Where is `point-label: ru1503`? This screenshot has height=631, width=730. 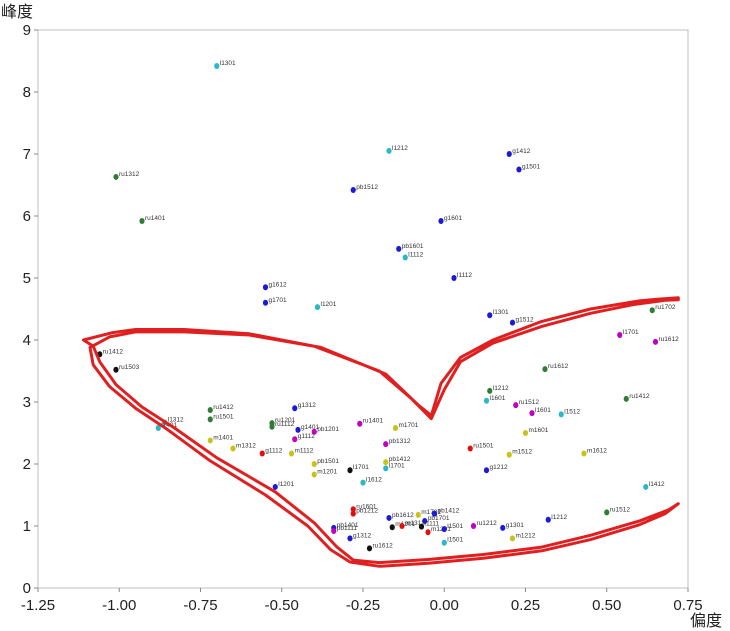 point-label: ru1503 is located at coordinates (129, 367).